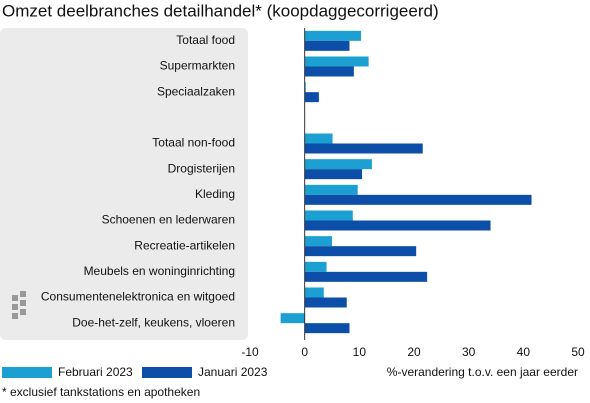 Image resolution: width=590 pixels, height=403 pixels. Describe the element at coordinates (205, 40) in the screenshot. I see `y-tick-label: Totaal food` at that location.